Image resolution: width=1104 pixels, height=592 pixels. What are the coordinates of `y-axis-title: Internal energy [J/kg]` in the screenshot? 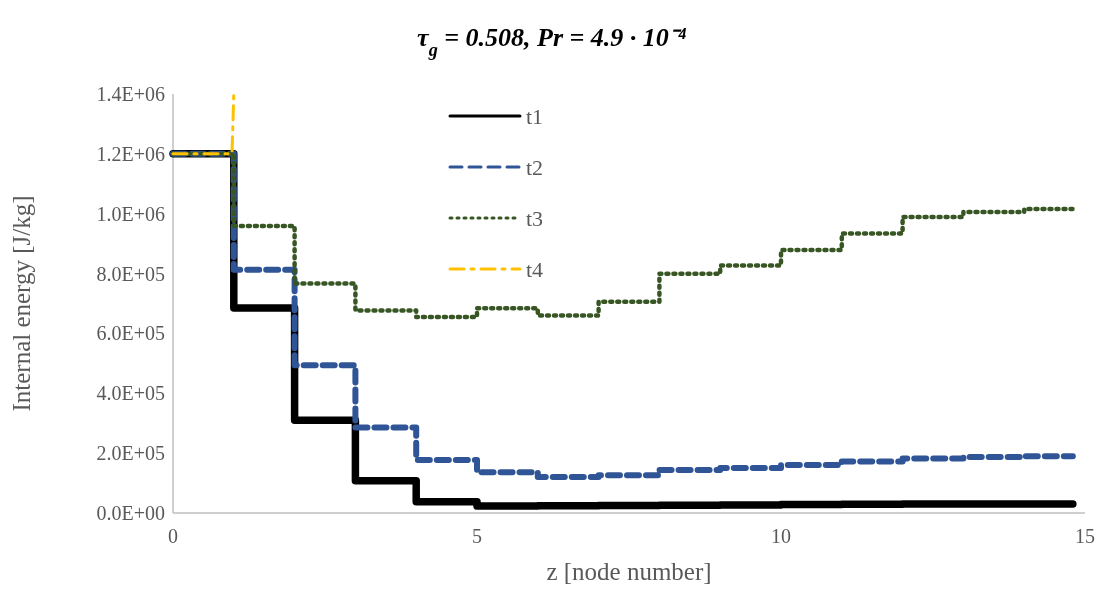 It's located at (21, 303).